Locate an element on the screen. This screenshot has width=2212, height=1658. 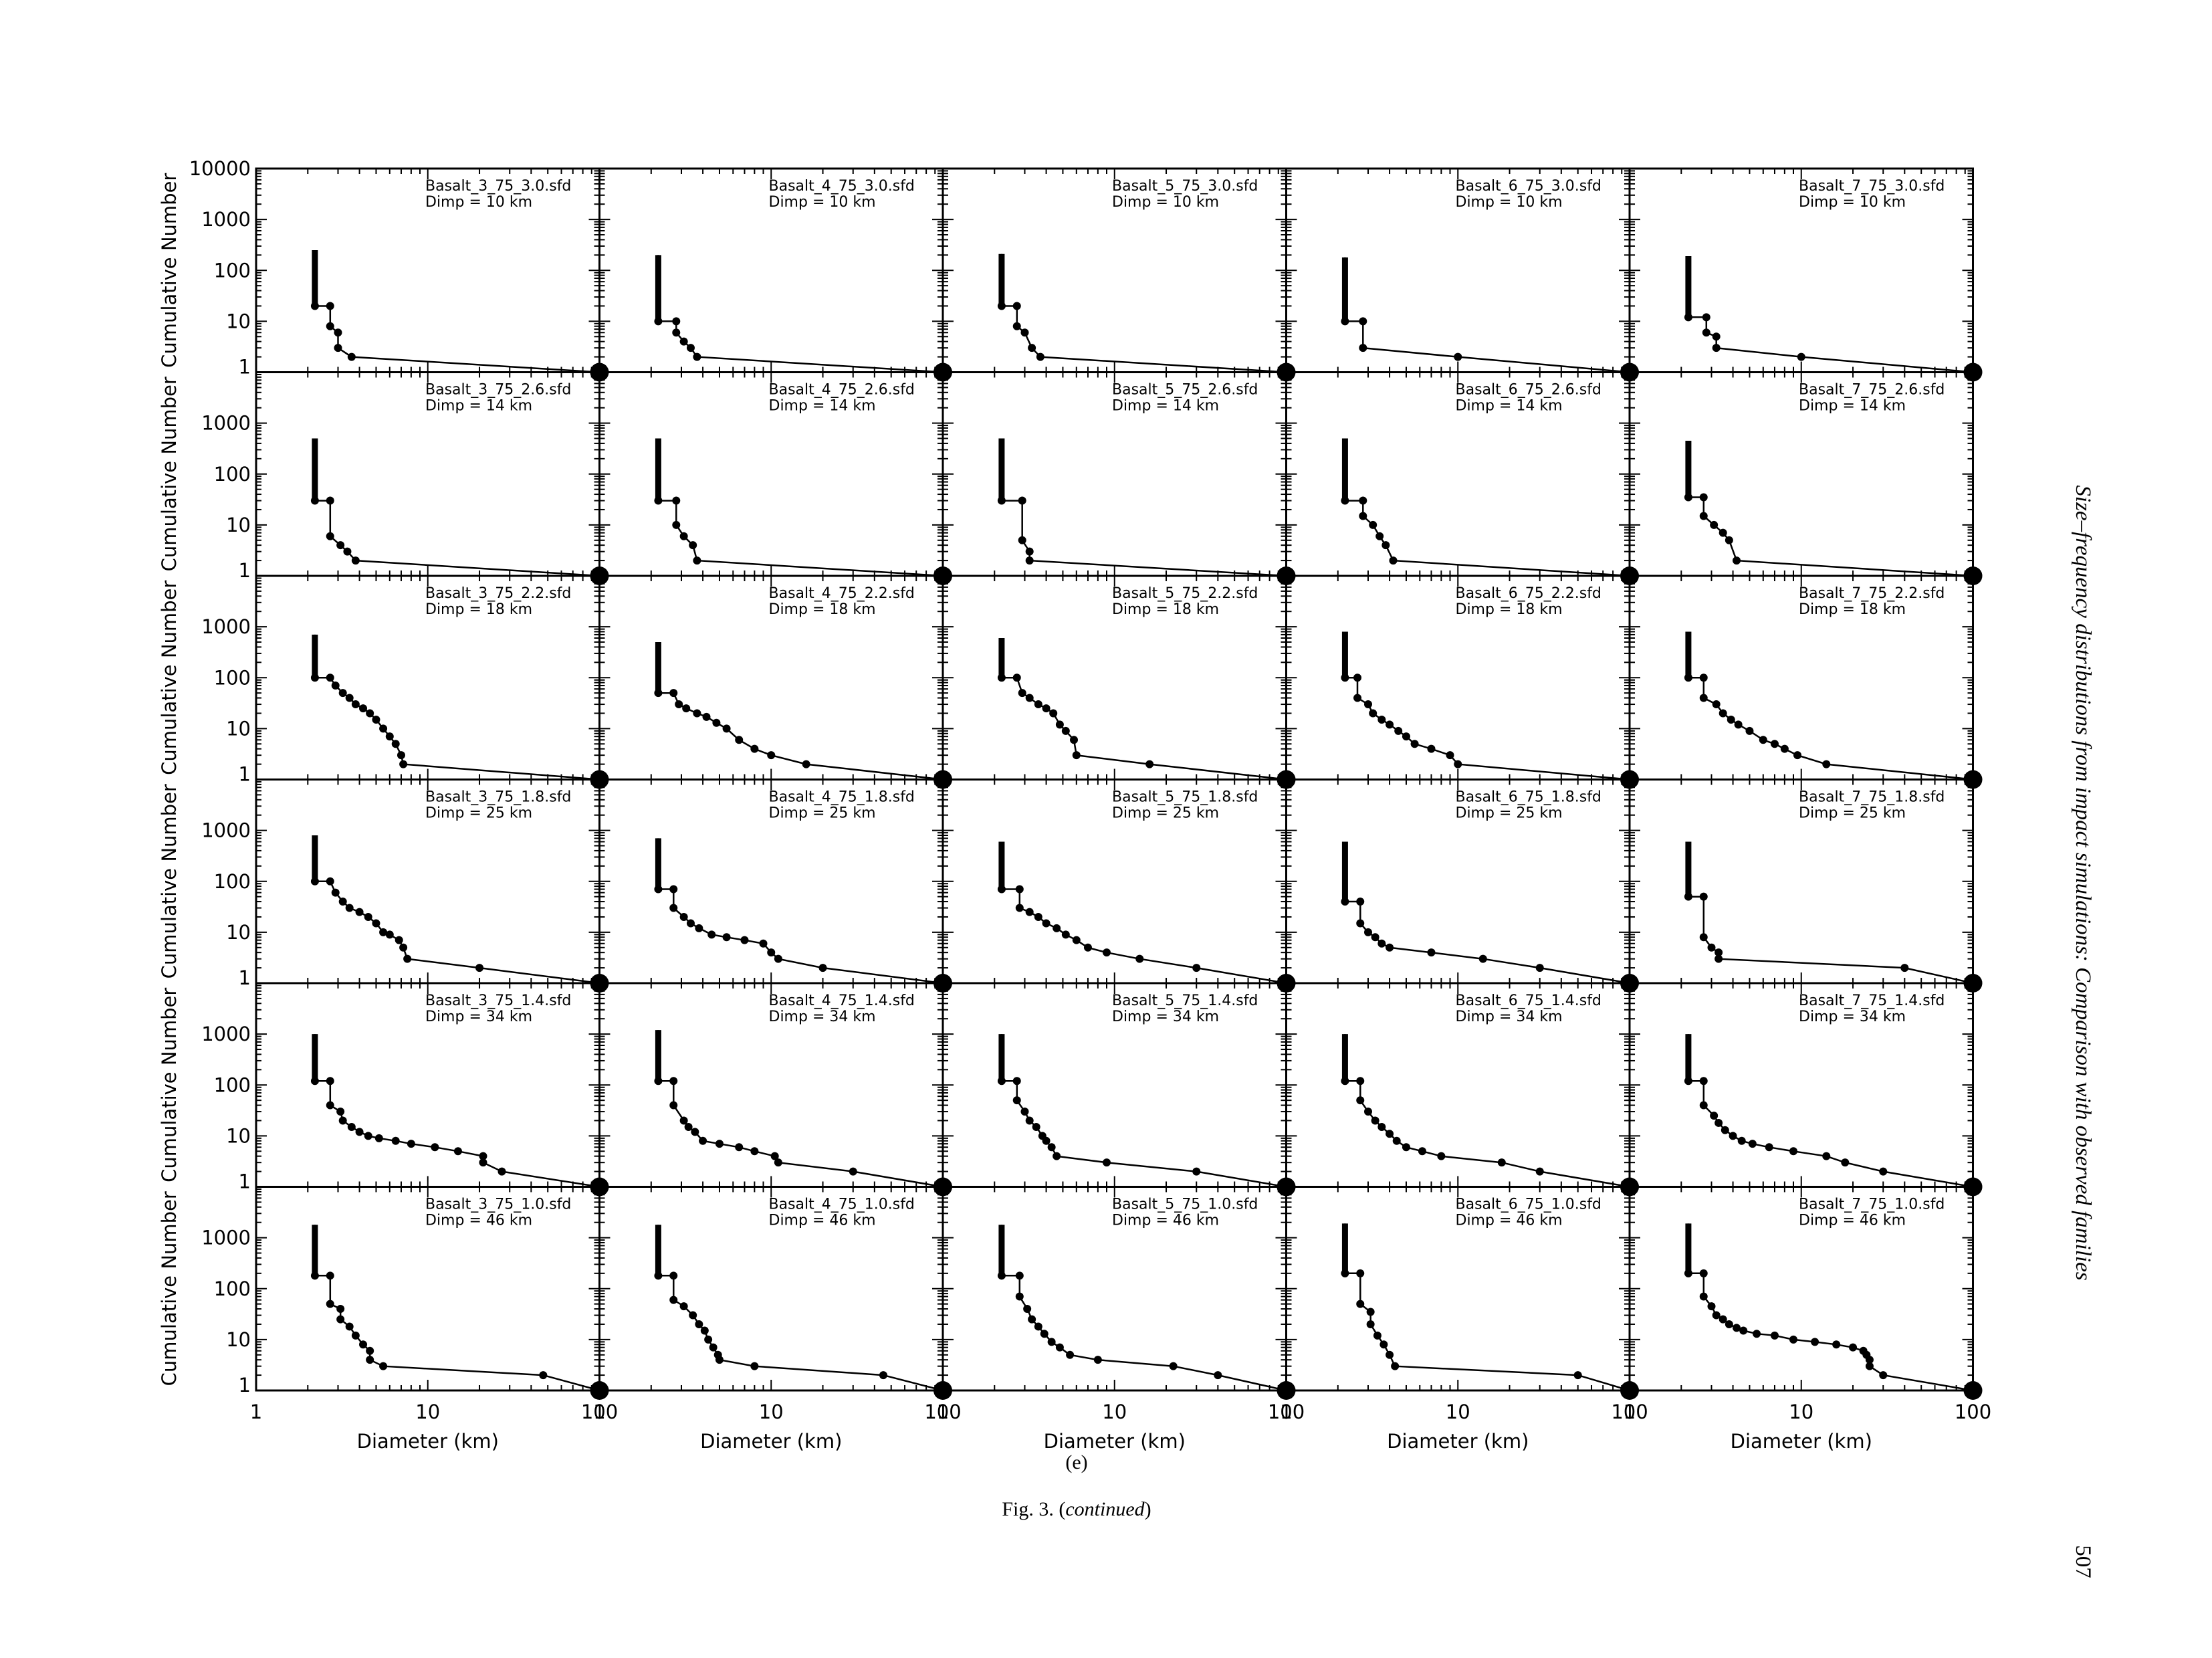
panel-title: Basalt_5_75_1.8.sfd is located at coordinates (1185, 797).